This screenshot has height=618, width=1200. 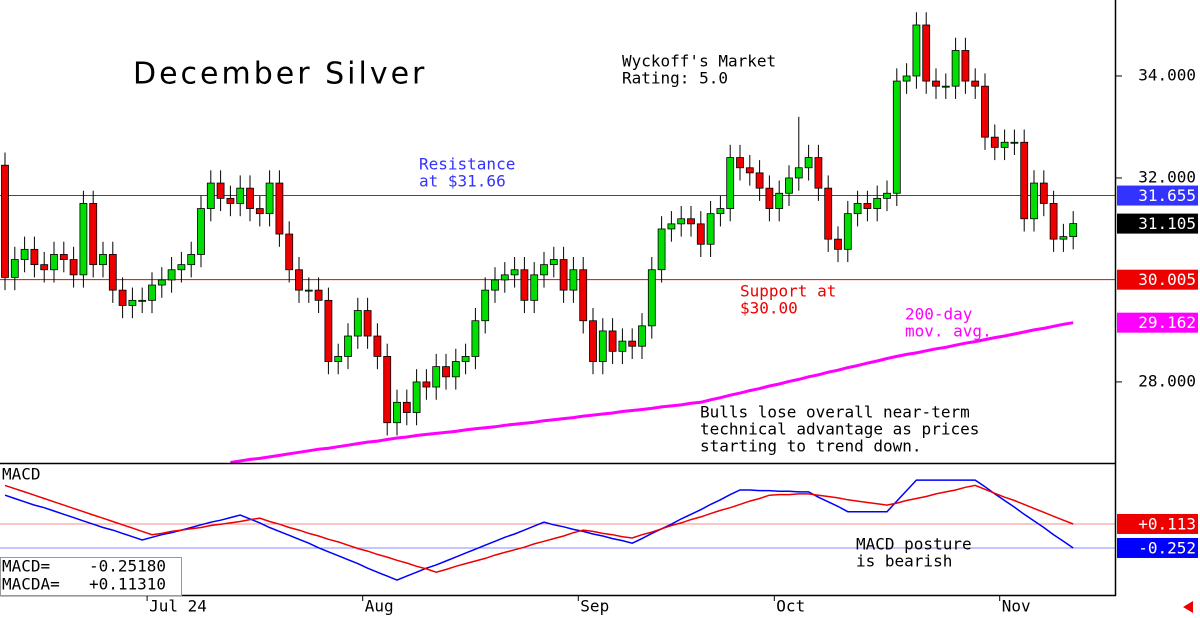 I want to click on support-note: Support at, so click(x=788, y=291).